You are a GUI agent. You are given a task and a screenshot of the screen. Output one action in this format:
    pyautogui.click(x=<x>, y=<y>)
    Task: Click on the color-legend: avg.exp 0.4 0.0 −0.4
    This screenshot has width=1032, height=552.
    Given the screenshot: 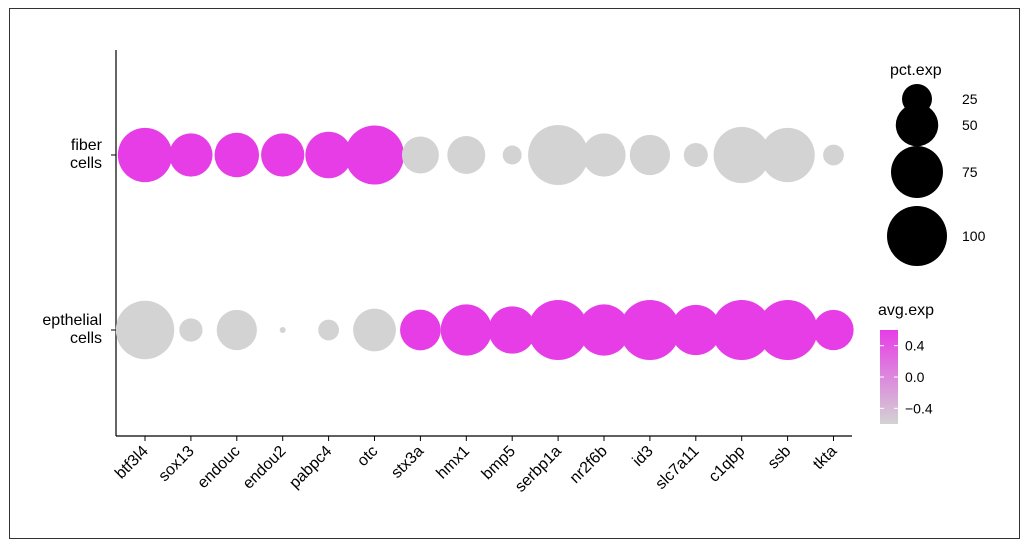 What is the action you would take?
    pyautogui.click(x=906, y=363)
    